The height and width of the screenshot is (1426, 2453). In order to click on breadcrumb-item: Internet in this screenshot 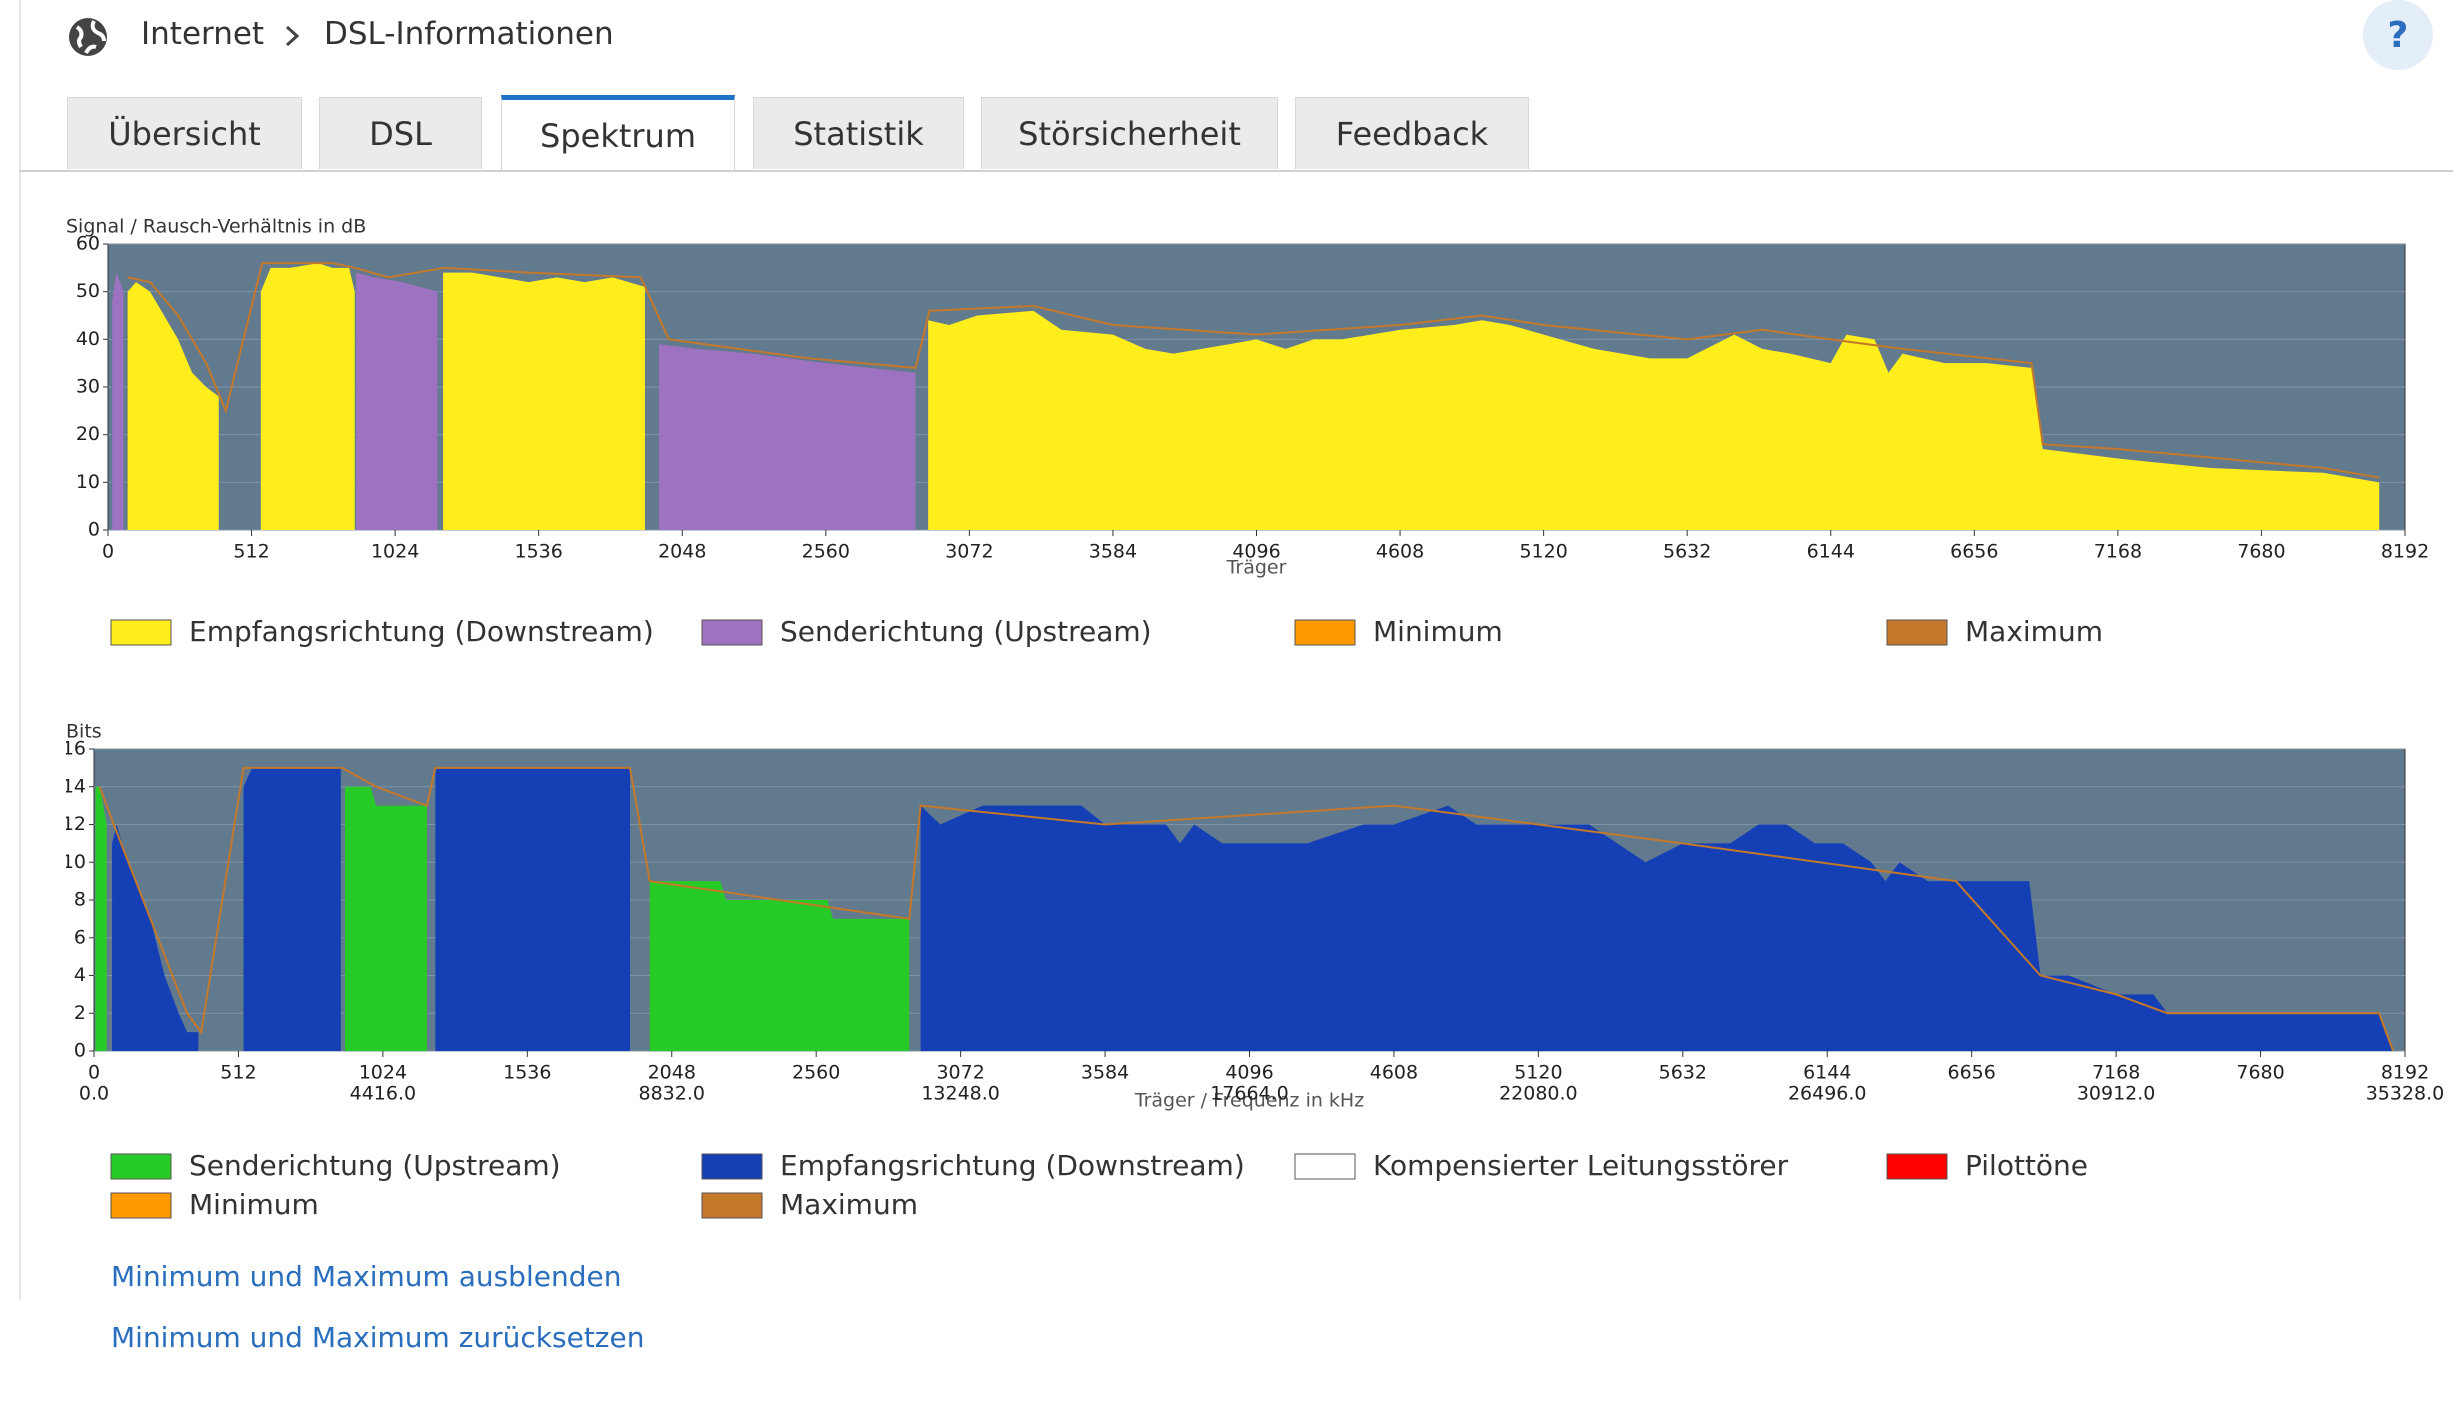, I will do `click(203, 34)`.